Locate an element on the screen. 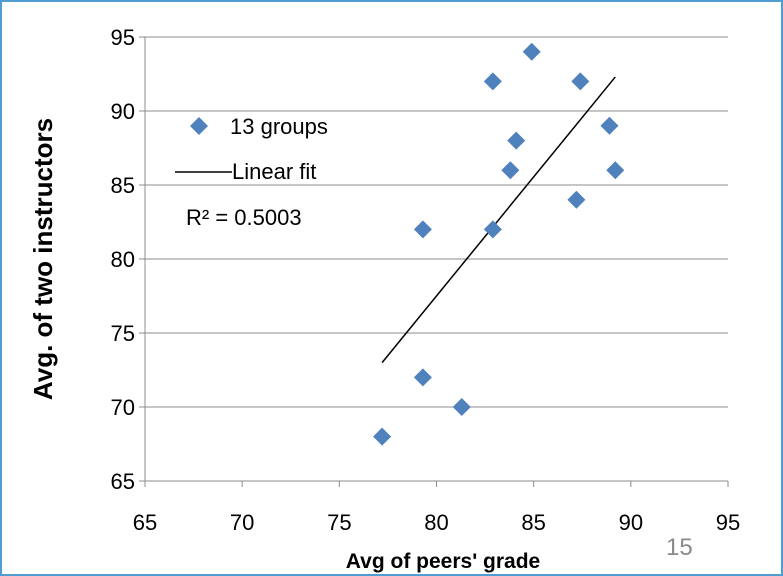 The width and height of the screenshot is (783, 576). x-tick-label: 65 is located at coordinates (145, 522).